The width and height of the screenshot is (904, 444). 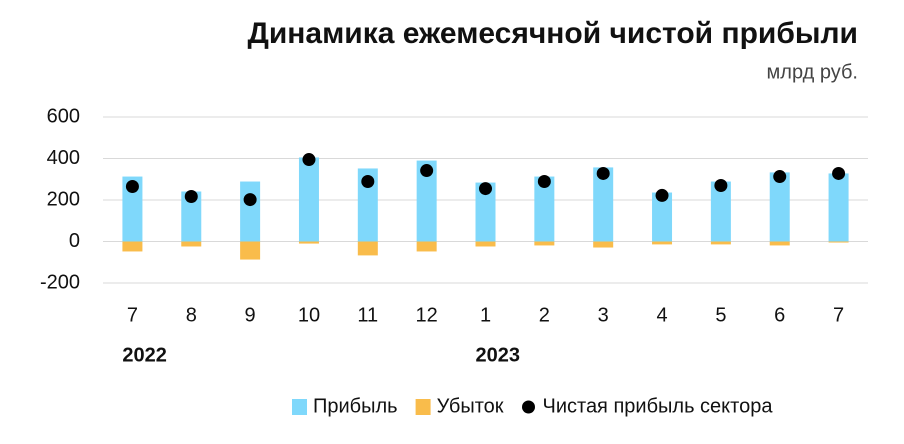 I want to click on x-tick-label: 3, so click(x=603, y=315).